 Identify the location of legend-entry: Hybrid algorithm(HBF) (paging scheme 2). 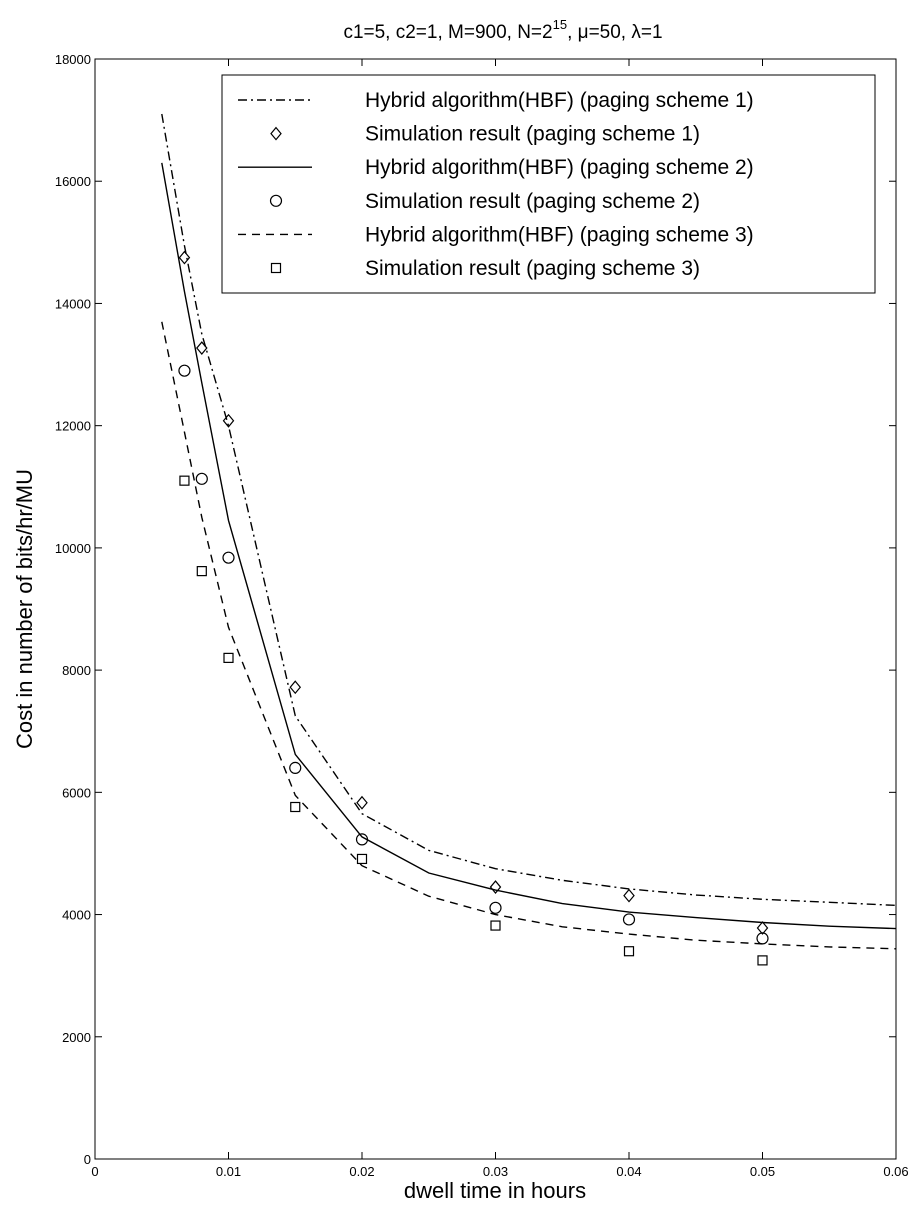
(496, 167).